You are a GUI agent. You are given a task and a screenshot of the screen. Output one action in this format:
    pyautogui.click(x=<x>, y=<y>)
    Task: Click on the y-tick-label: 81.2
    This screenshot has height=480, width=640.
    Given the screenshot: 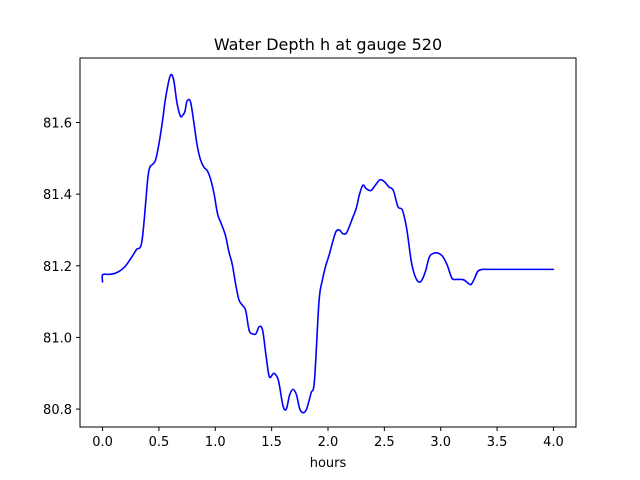 What is the action you would take?
    pyautogui.click(x=57, y=267)
    